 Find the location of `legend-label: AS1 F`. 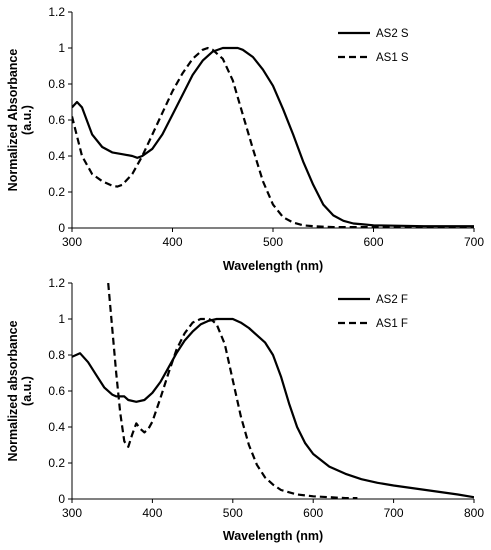

legend-label: AS1 F is located at coordinates (392, 324).